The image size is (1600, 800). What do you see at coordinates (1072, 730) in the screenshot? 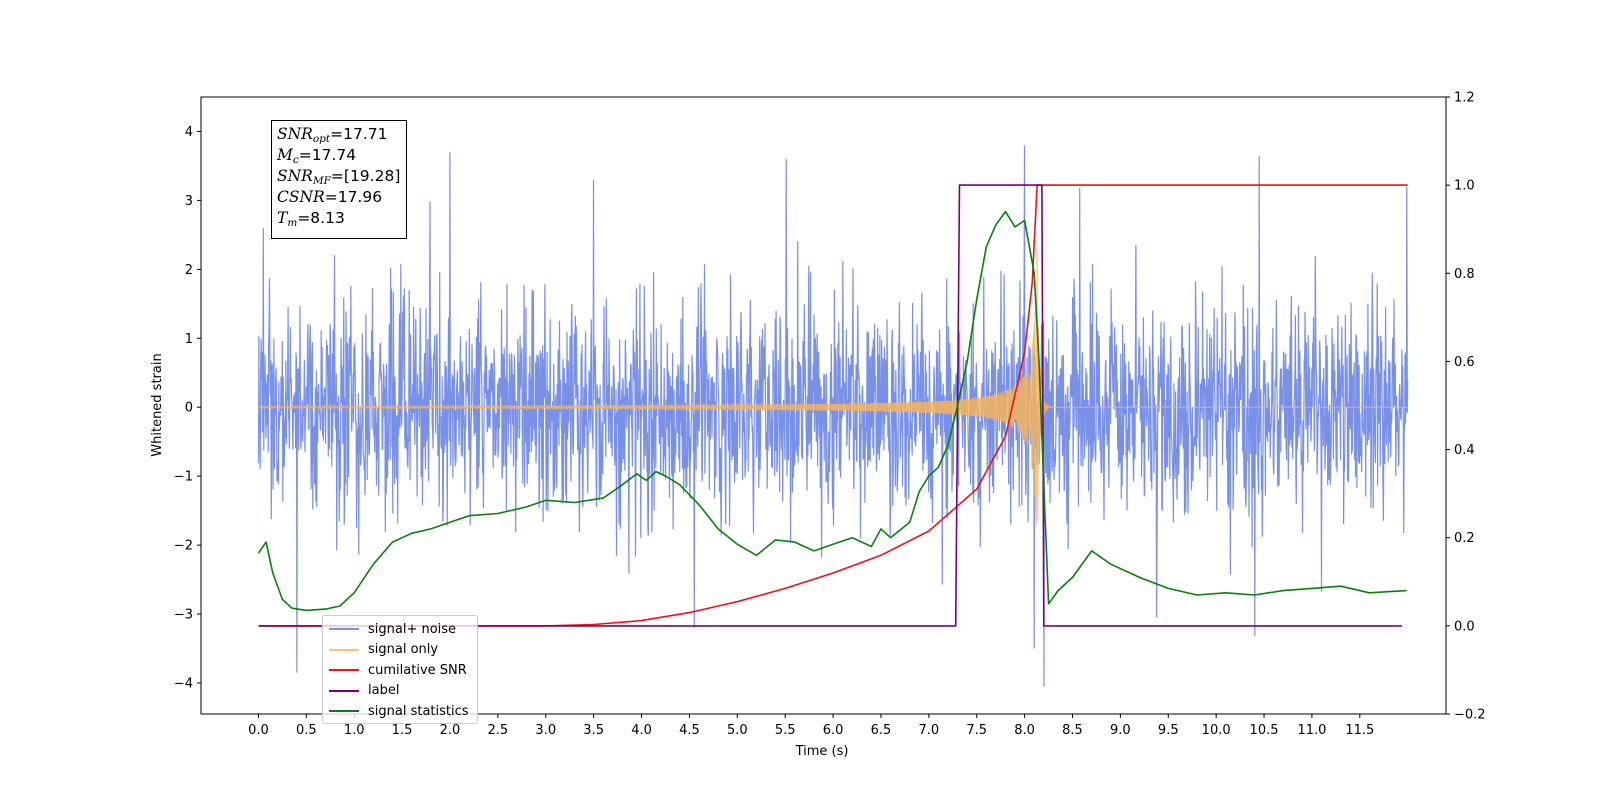
I see `x-tick-label: 8.5` at bounding box center [1072, 730].